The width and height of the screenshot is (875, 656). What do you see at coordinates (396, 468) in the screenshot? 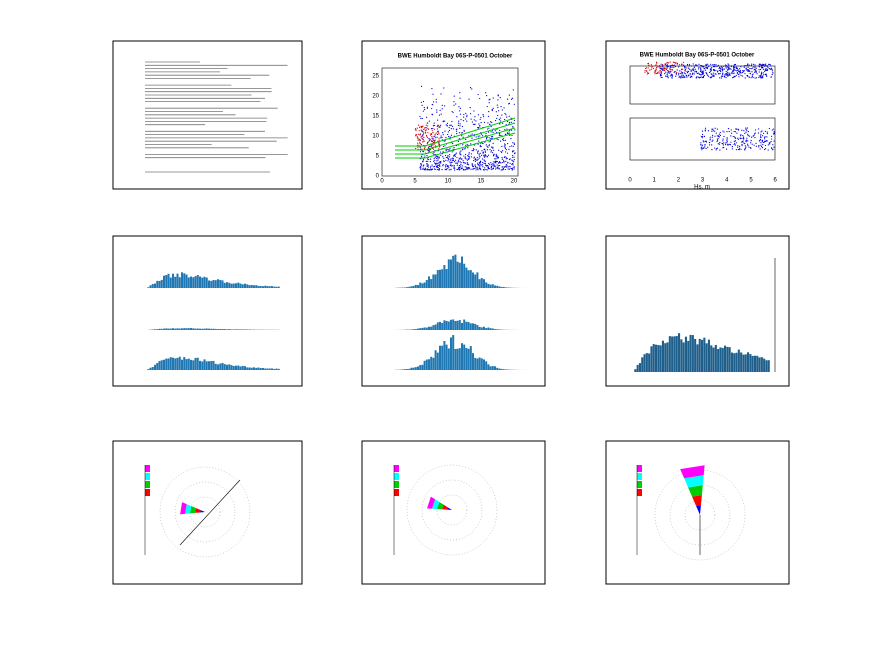
I see `legend-swatch` at bounding box center [396, 468].